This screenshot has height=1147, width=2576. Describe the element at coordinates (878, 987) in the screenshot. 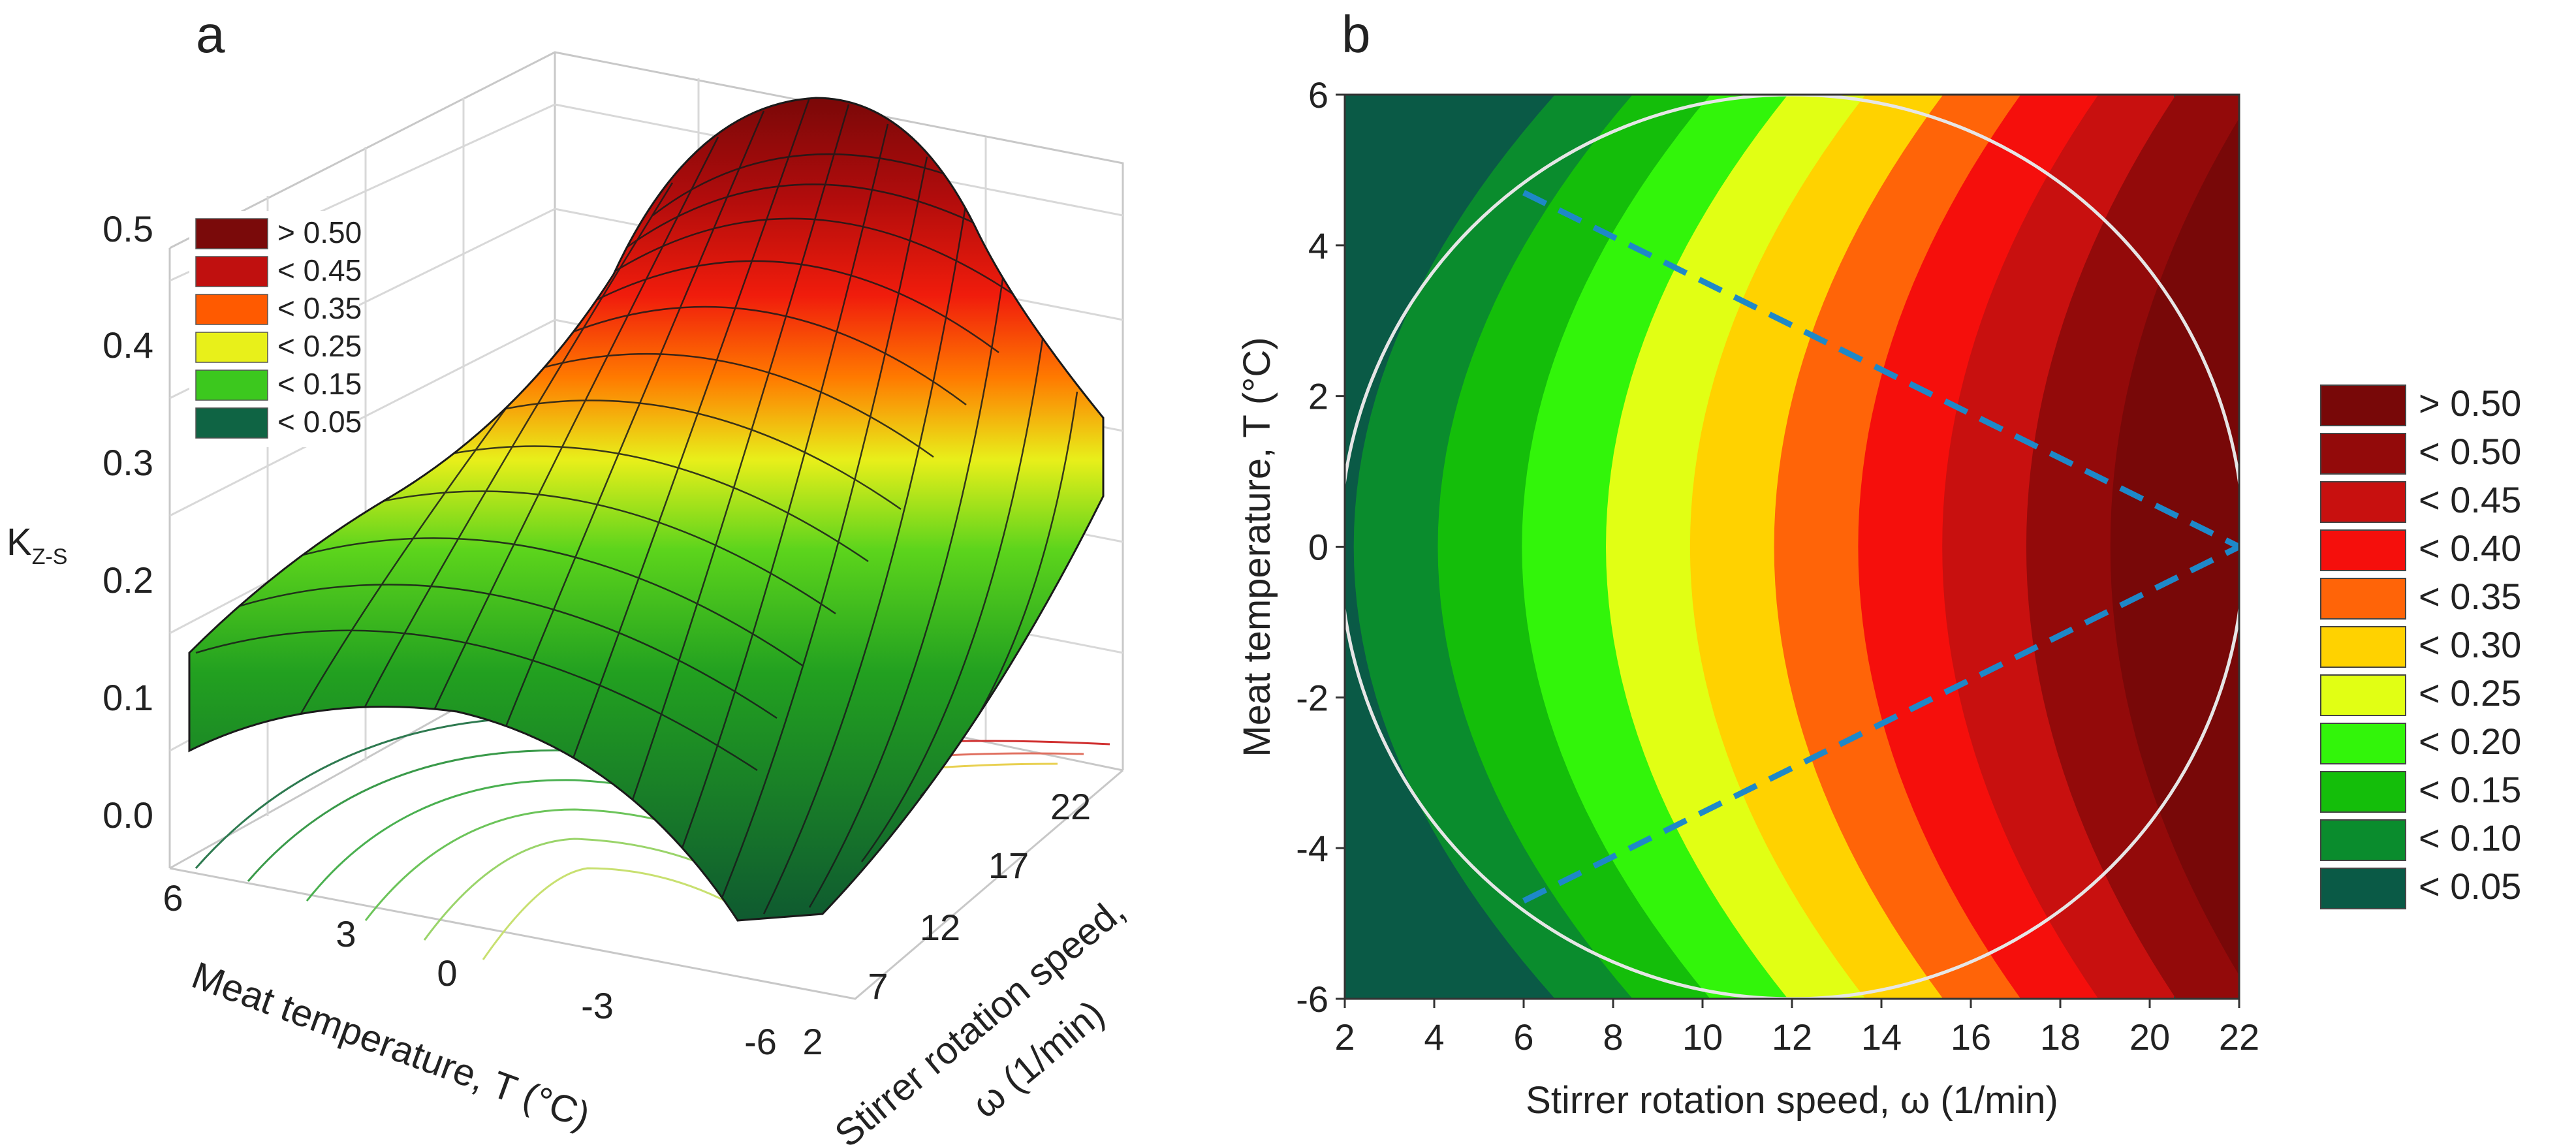

I see `omega-tick: 7` at that location.